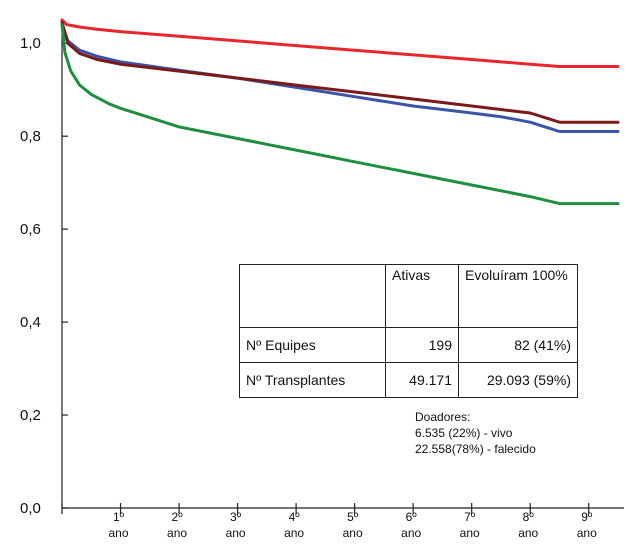 The image size is (628, 545). What do you see at coordinates (30, 415) in the screenshot?
I see `y-tick-label: 0,2` at bounding box center [30, 415].